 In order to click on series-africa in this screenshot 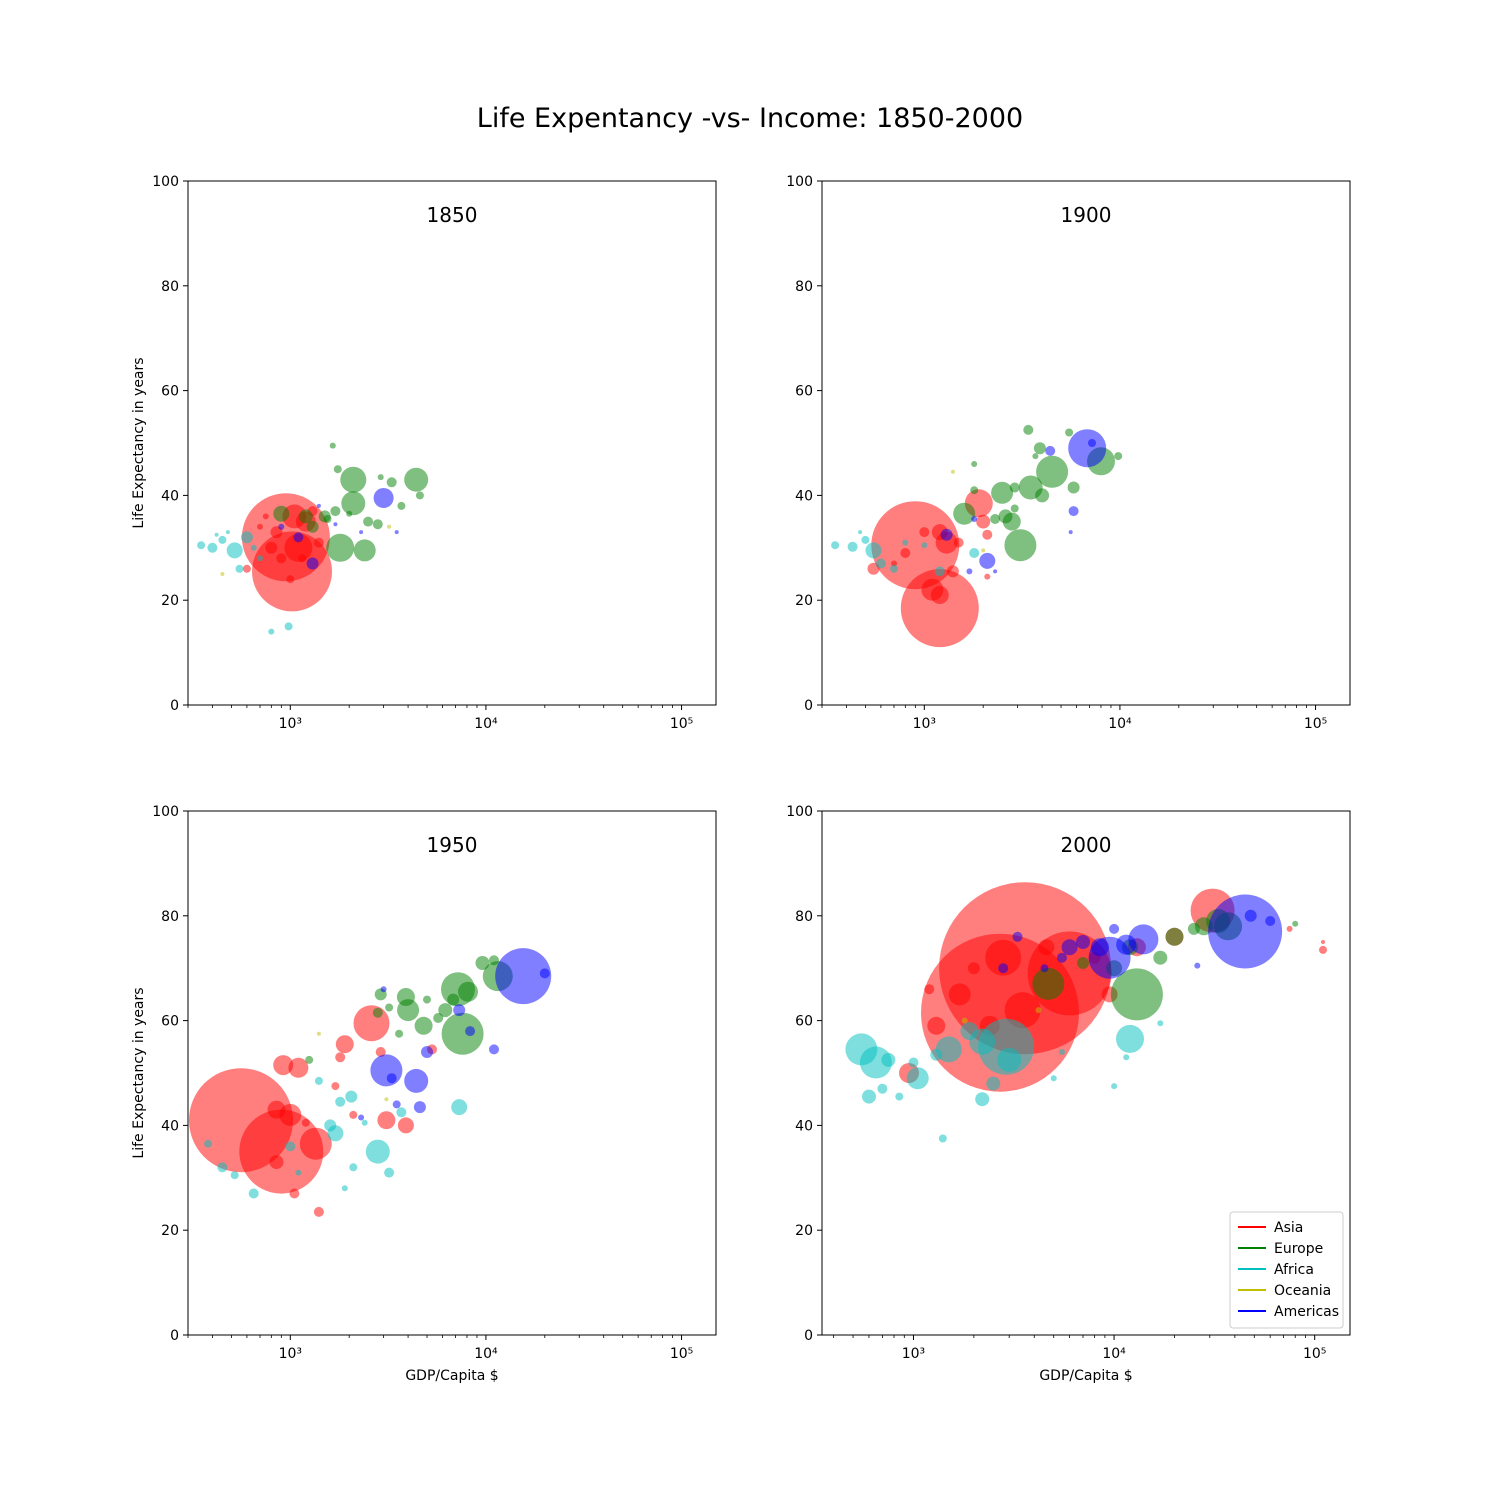, I will do `click(245, 582)`.